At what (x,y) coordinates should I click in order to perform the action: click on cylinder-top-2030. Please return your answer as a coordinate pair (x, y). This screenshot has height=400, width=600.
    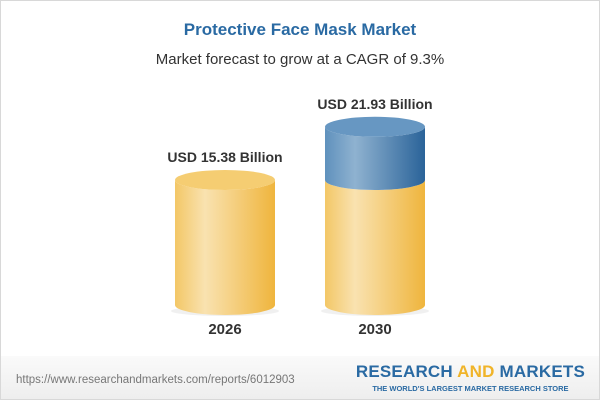
    Looking at the image, I should click on (375, 126).